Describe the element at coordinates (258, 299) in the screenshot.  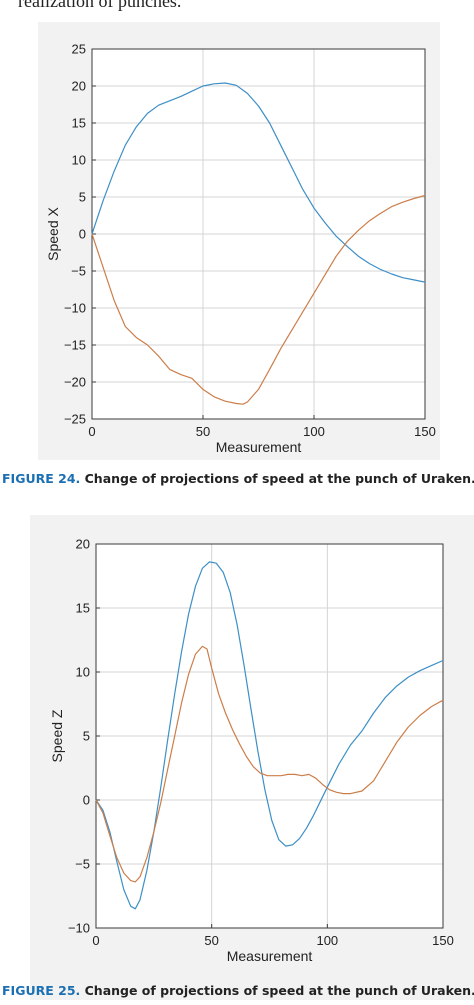
I see `series-orange-line` at that location.